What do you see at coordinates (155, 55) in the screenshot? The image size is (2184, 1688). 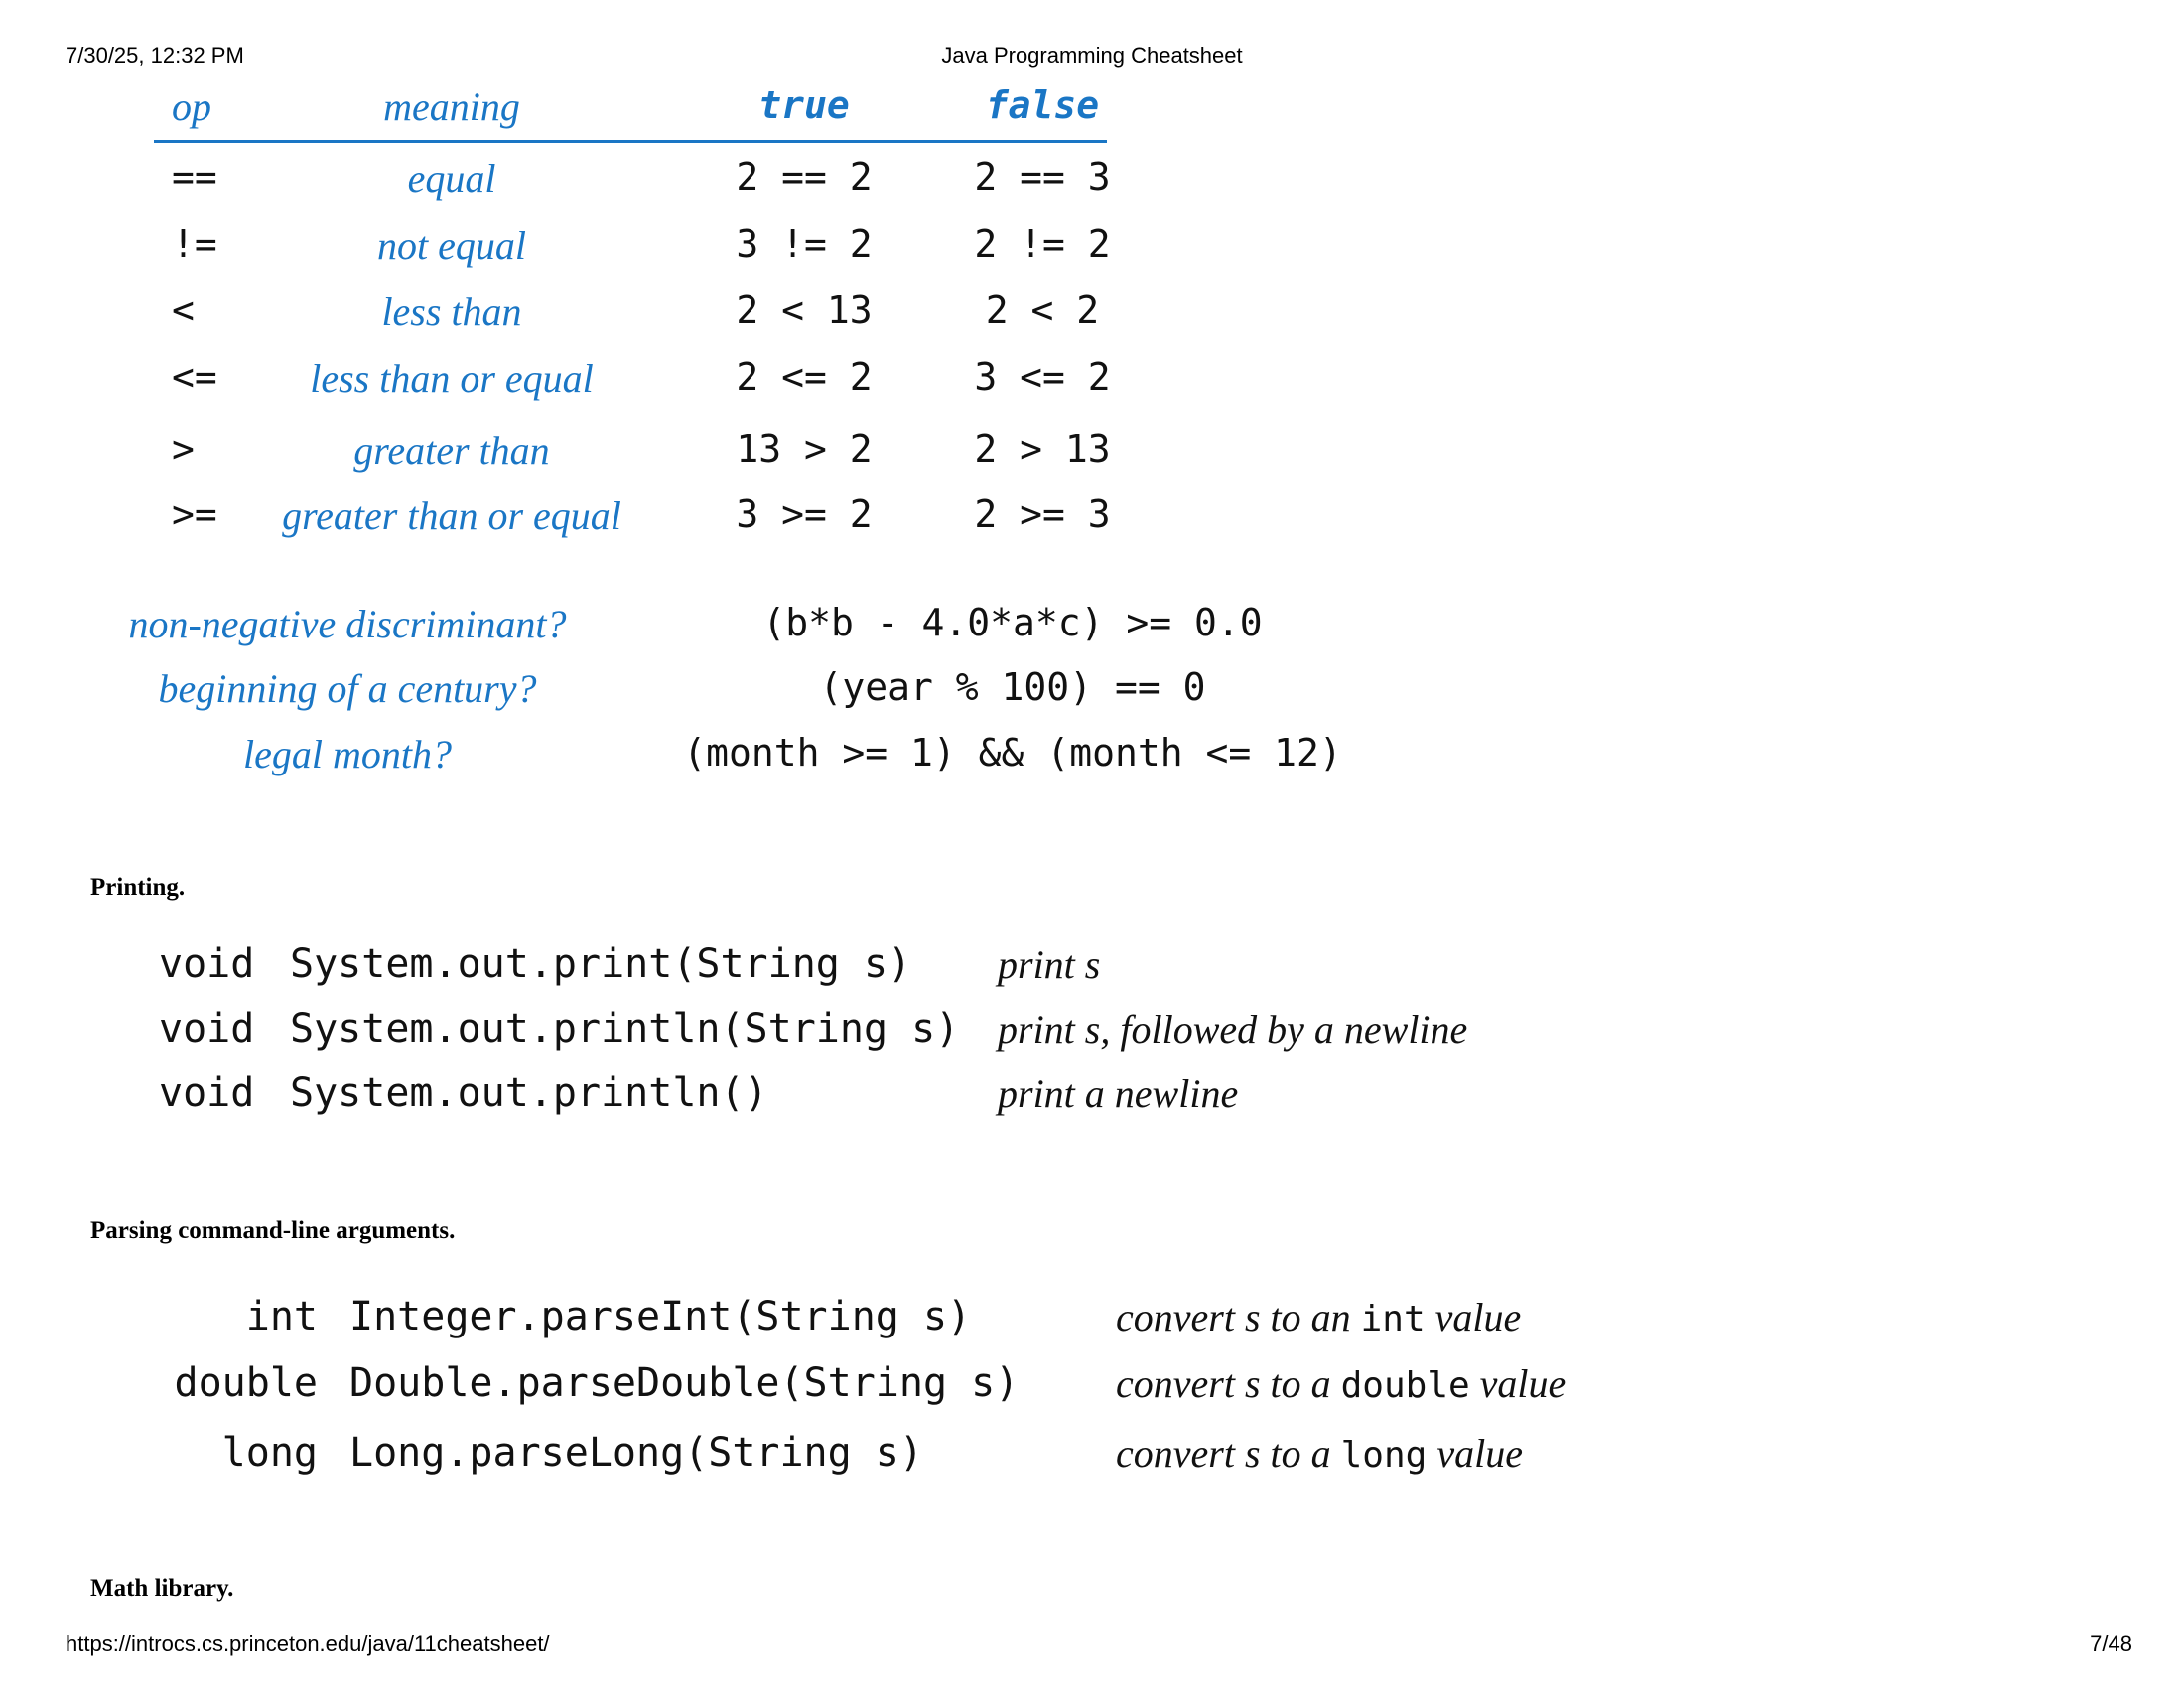 I see `print-datetime: 7/30/25, 12:32 PM` at bounding box center [155, 55].